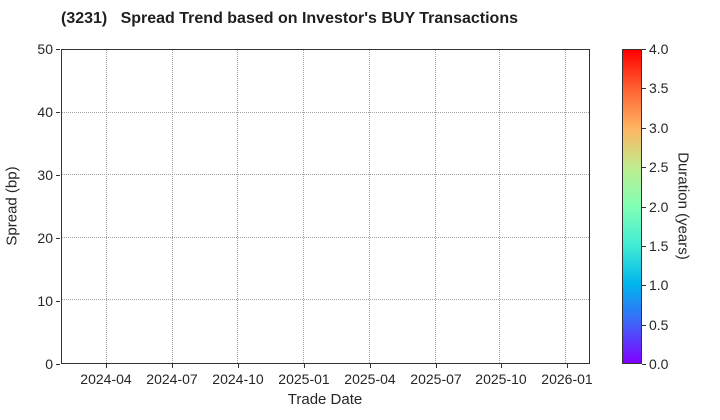 Image resolution: width=720 pixels, height=420 pixels. What do you see at coordinates (45, 112) in the screenshot?
I see `y-tick-label: 40` at bounding box center [45, 112].